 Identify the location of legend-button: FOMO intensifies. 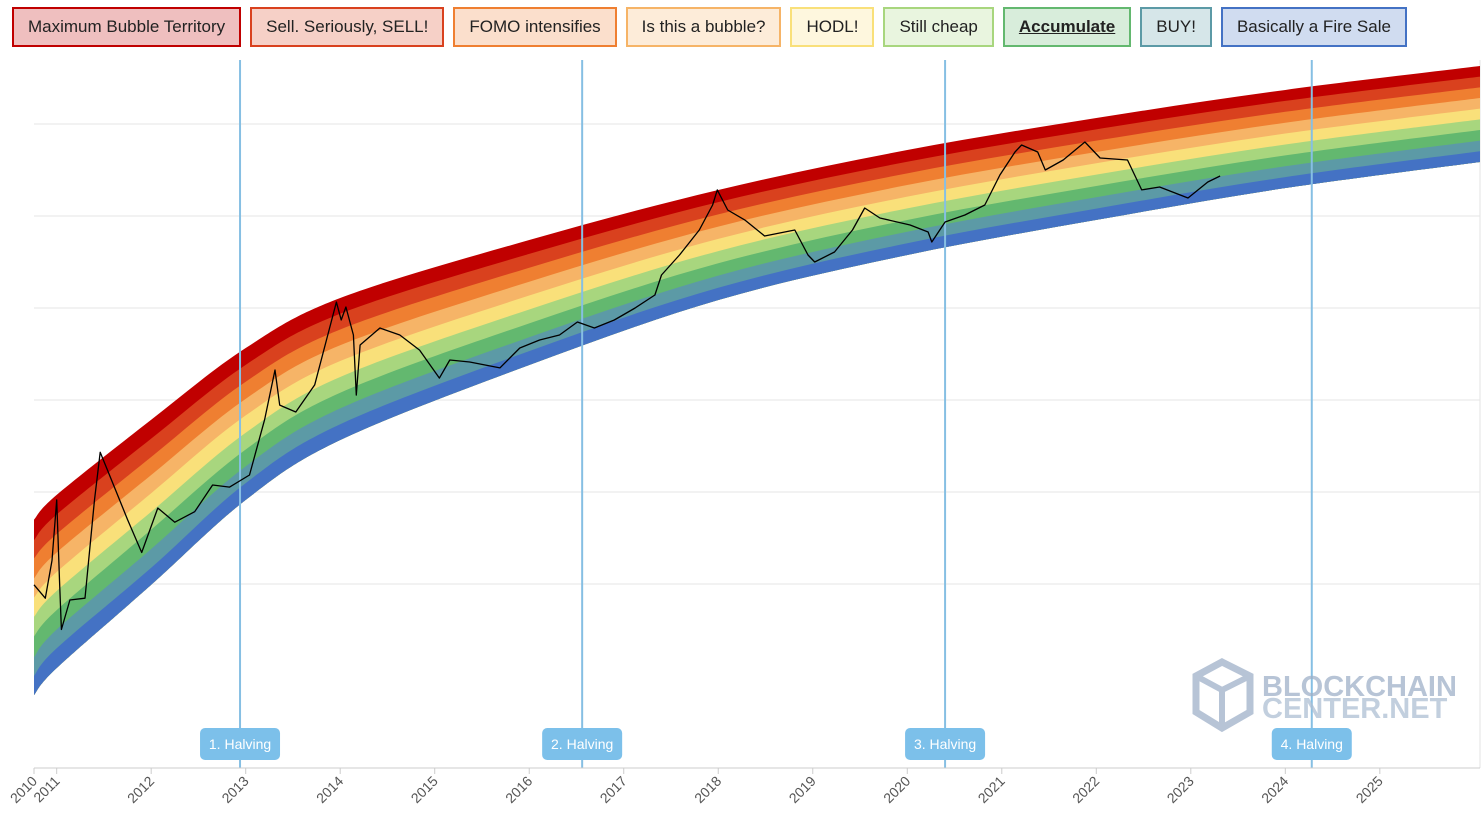
(535, 27).